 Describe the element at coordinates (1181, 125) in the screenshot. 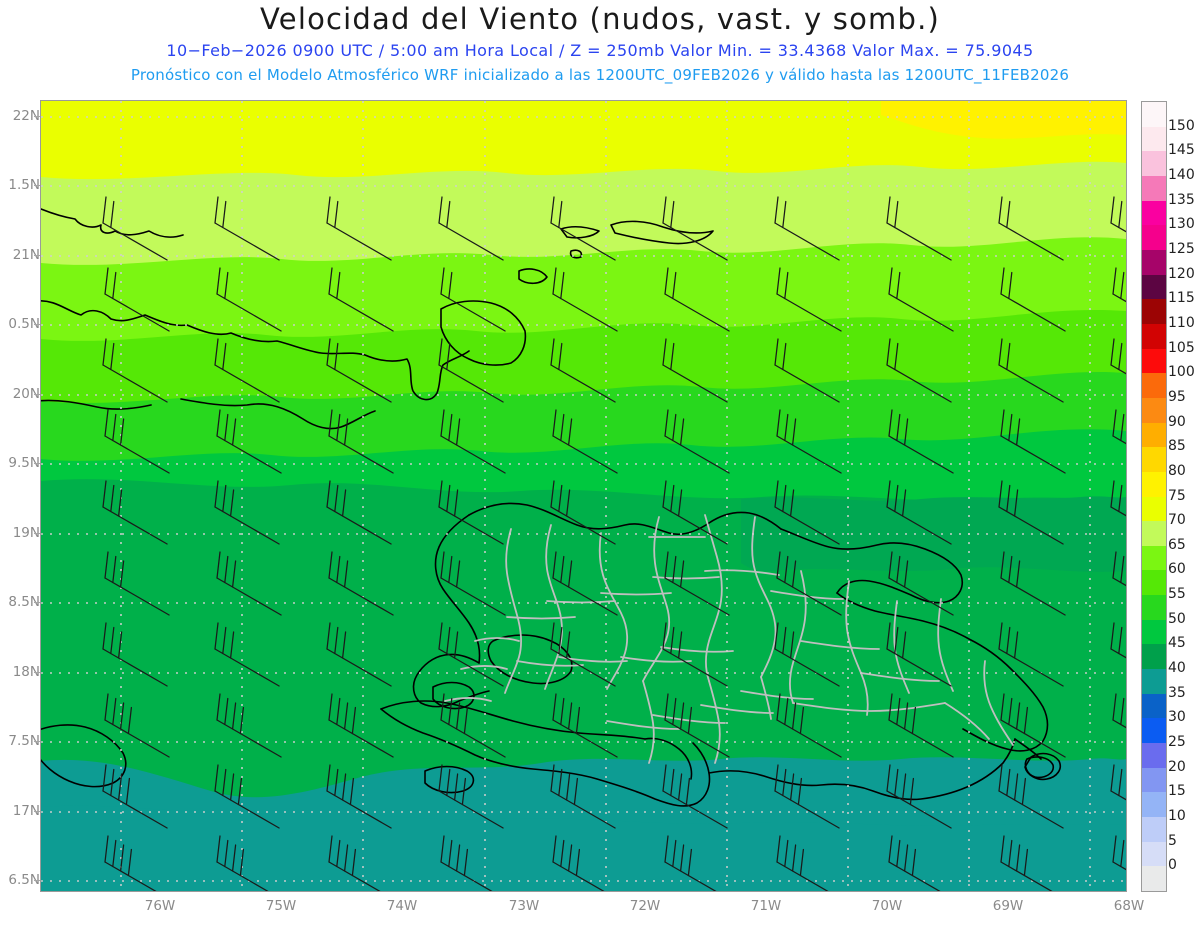

I see `colorbar-tick-label: 150` at that location.